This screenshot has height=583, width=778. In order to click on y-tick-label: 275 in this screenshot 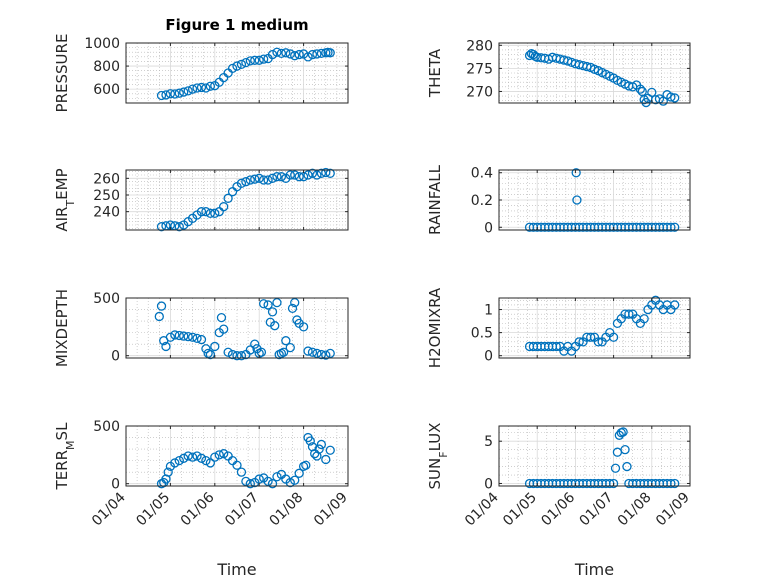, I will do `click(479, 69)`.